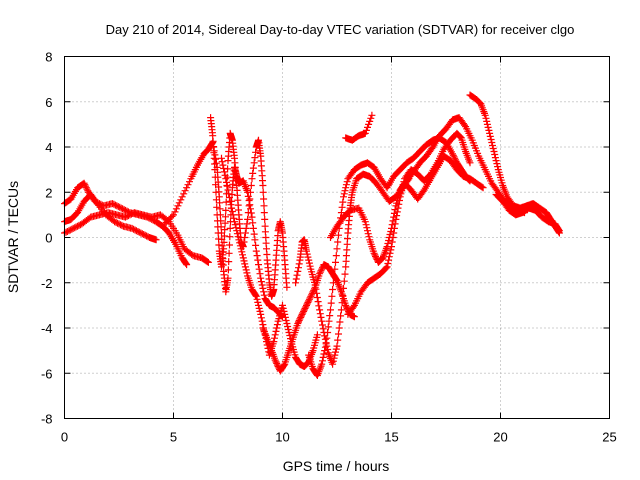 The width and height of the screenshot is (640, 480). What do you see at coordinates (48, 238) in the screenshot?
I see `y-tick-label: 0` at bounding box center [48, 238].